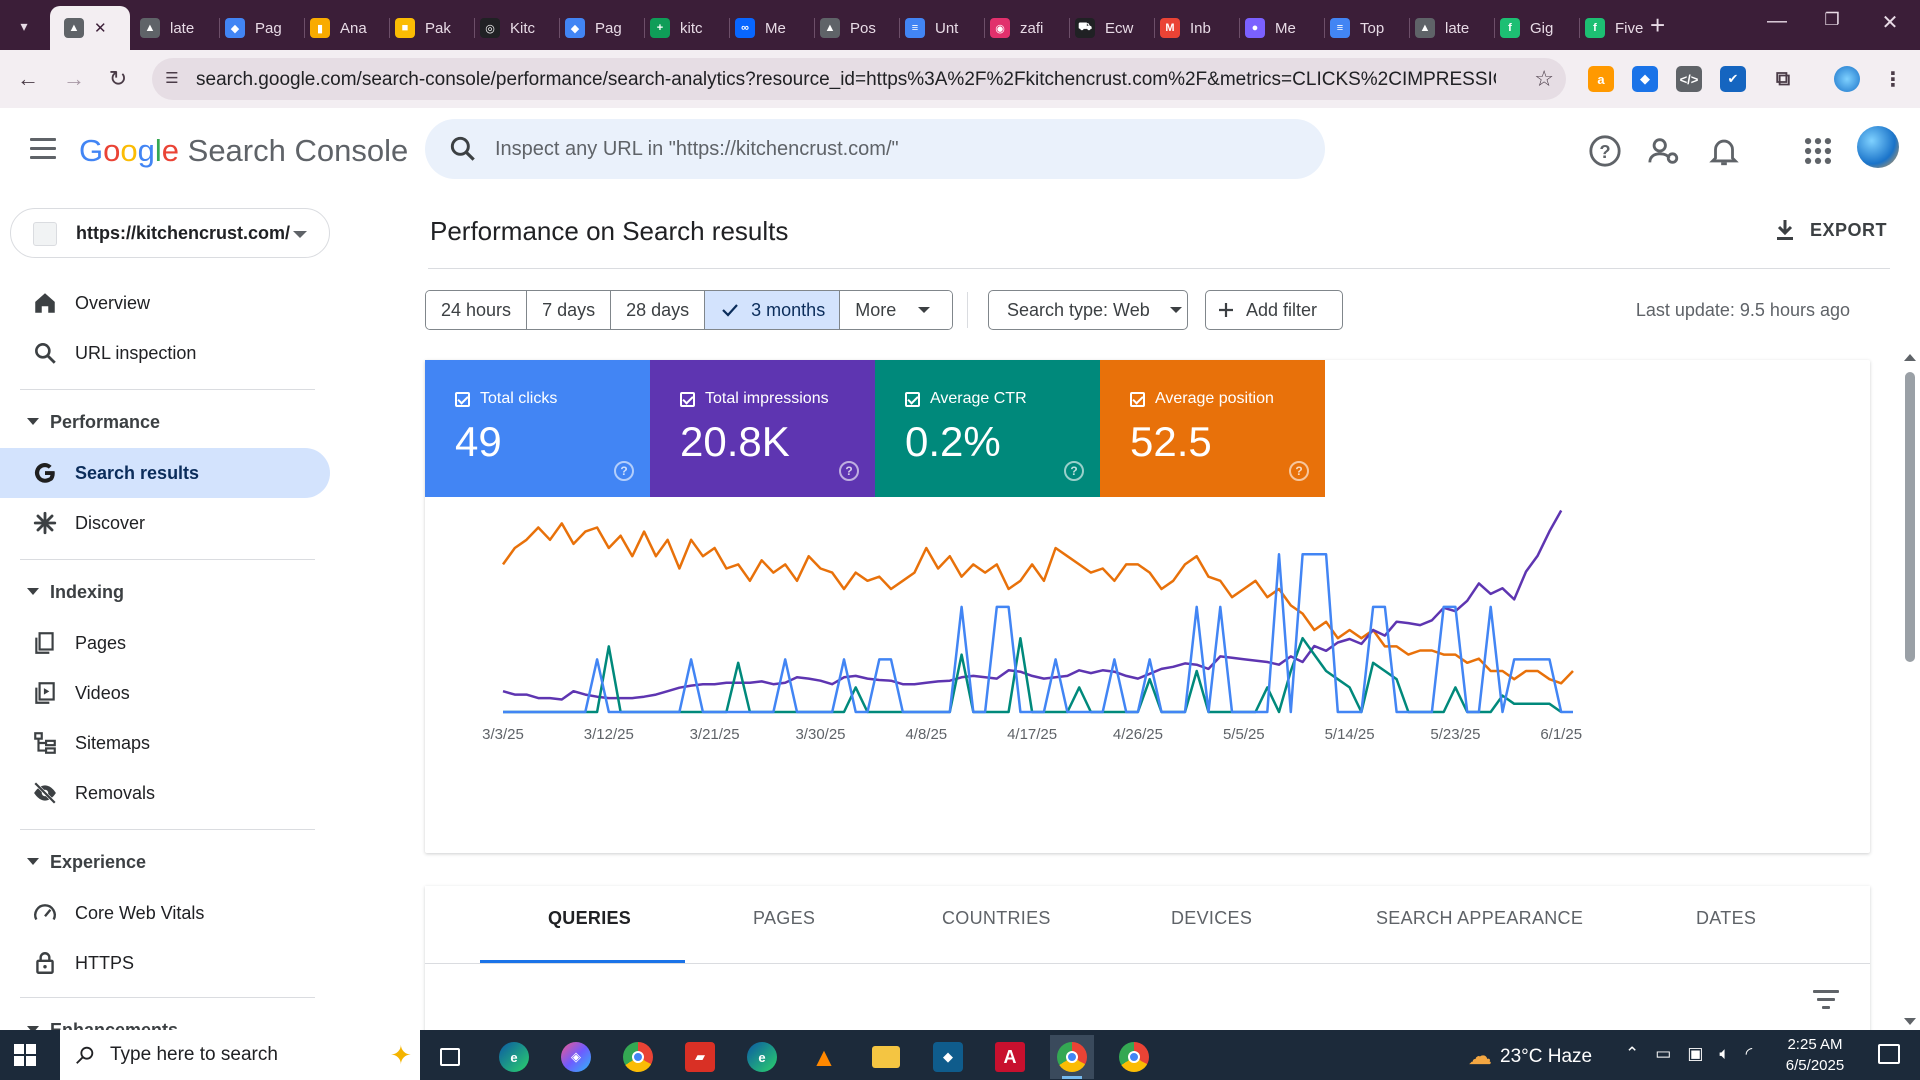 The width and height of the screenshot is (1920, 1080). I want to click on sidebar-section-enhancements: Enhancements, so click(165, 1020).